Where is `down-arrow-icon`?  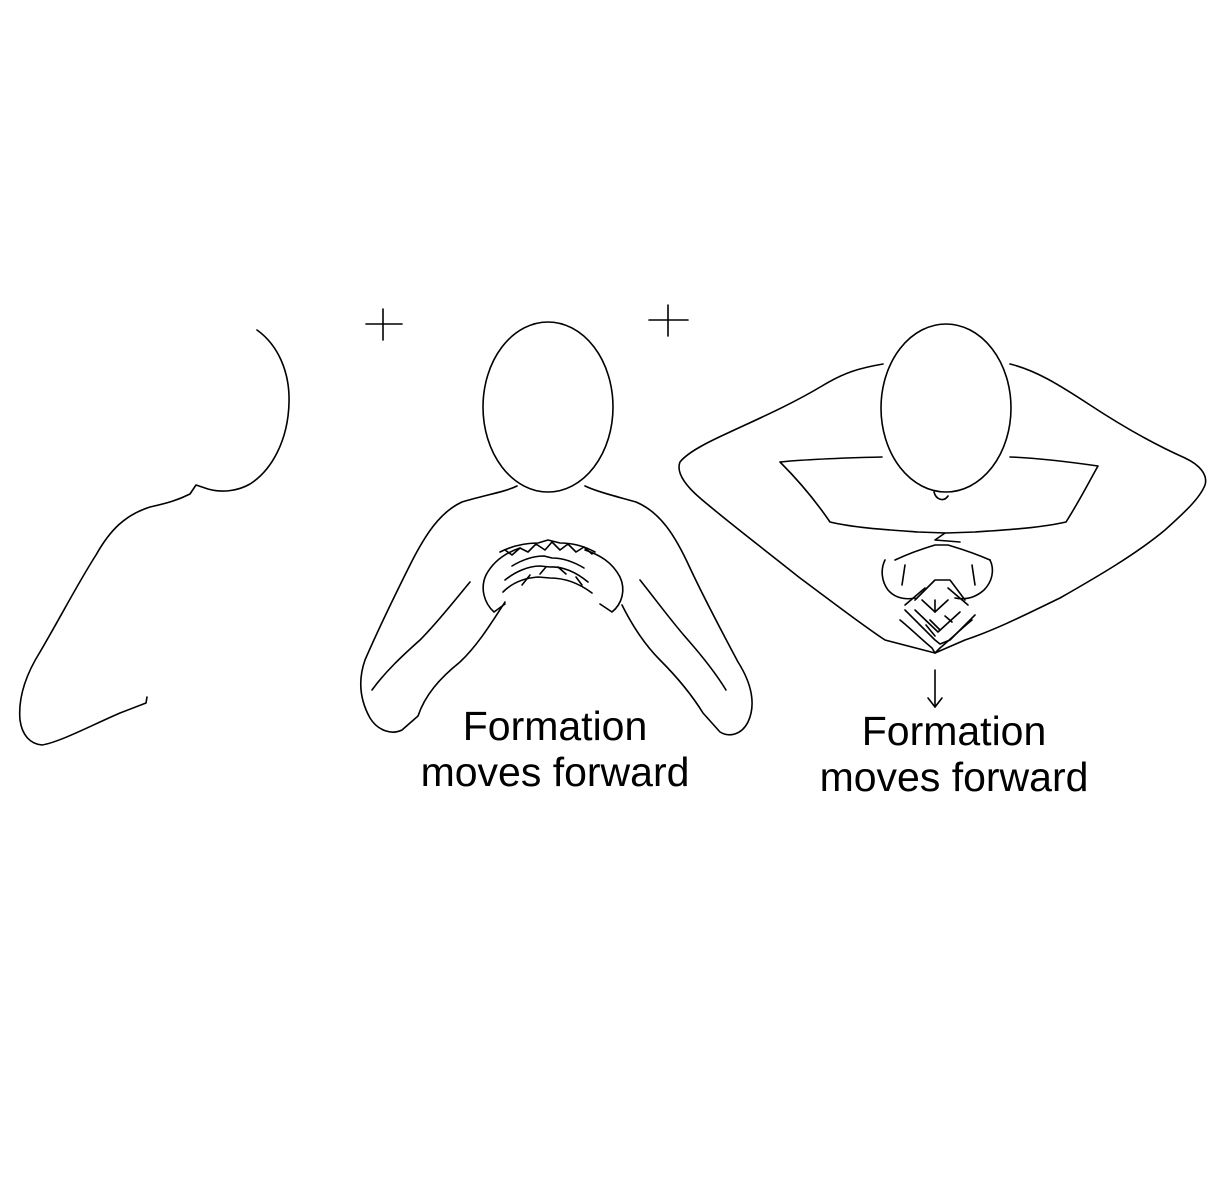 down-arrow-icon is located at coordinates (935, 688).